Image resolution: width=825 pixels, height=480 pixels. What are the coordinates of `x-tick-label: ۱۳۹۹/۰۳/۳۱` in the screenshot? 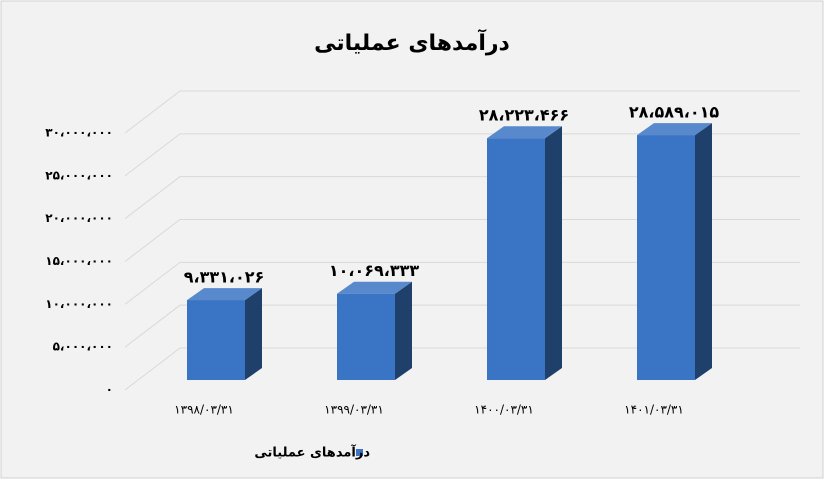 It's located at (354, 410).